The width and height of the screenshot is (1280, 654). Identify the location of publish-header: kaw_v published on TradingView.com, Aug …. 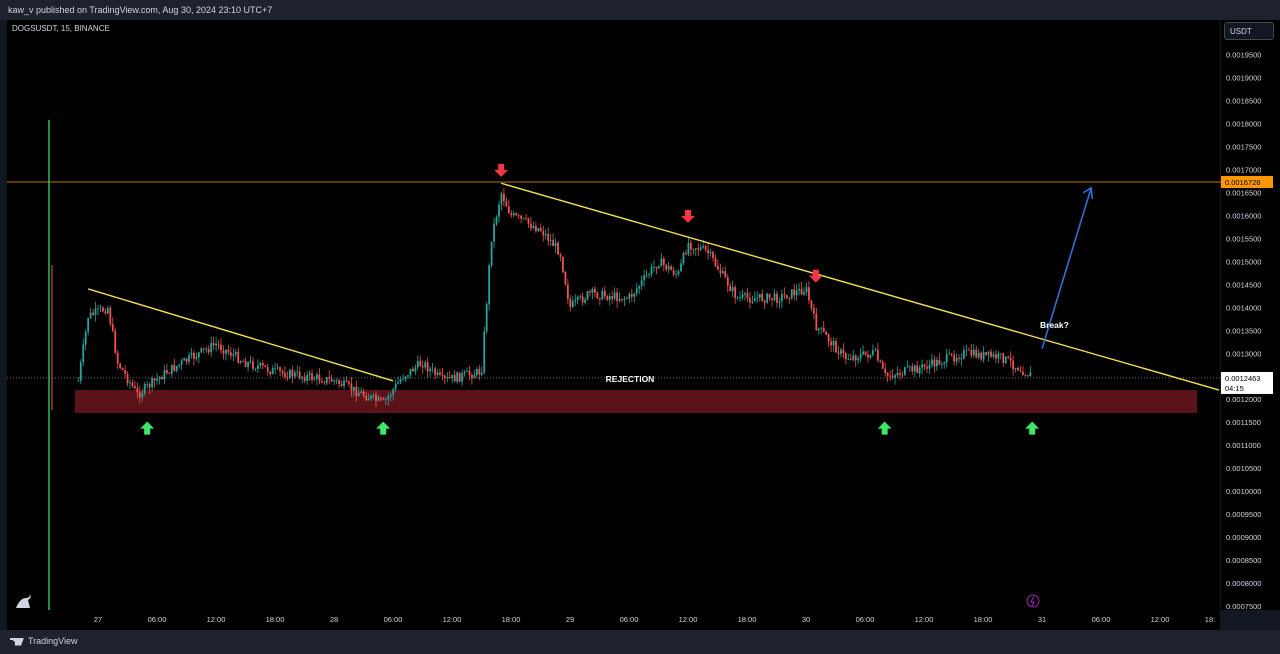
(640, 10).